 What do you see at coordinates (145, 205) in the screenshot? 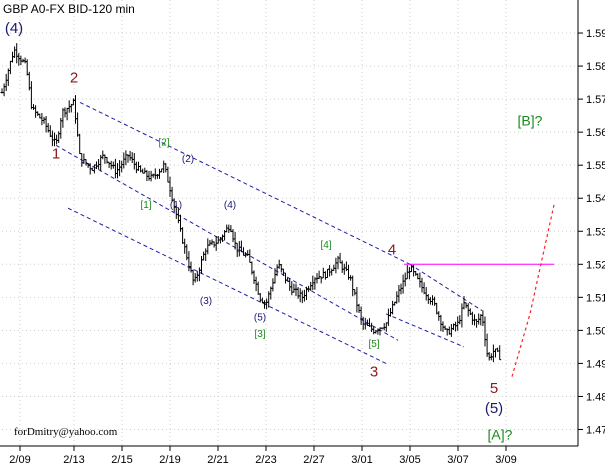
I see `wave-label: [1]` at bounding box center [145, 205].